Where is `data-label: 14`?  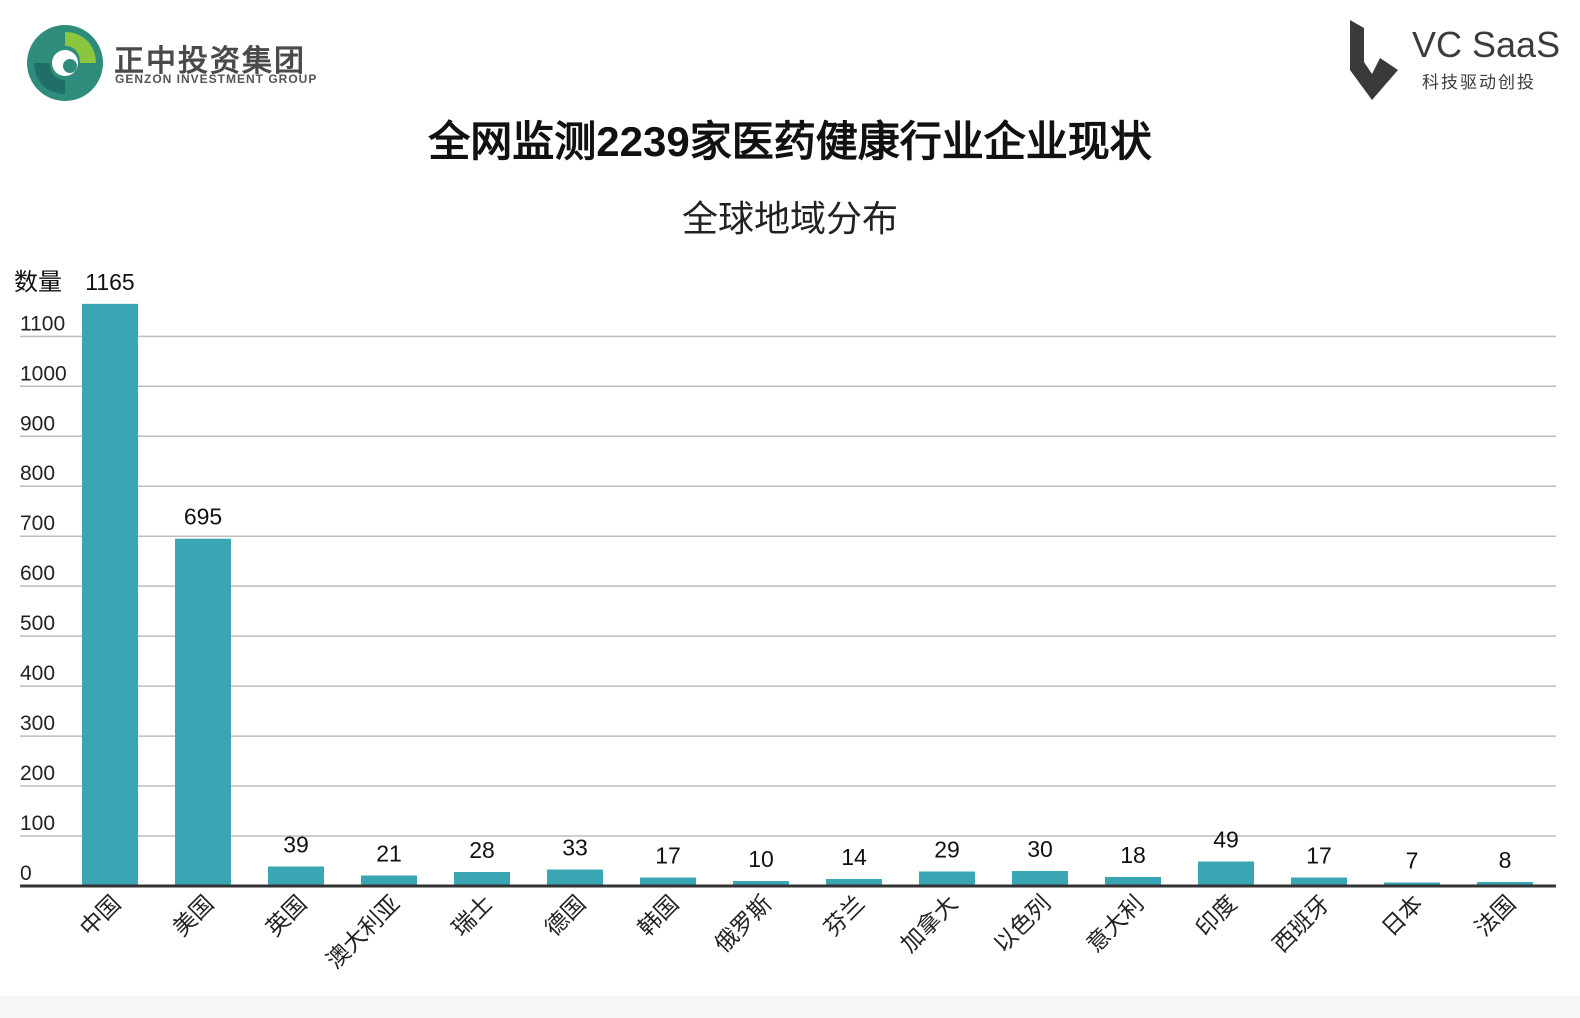 data-label: 14 is located at coordinates (854, 857).